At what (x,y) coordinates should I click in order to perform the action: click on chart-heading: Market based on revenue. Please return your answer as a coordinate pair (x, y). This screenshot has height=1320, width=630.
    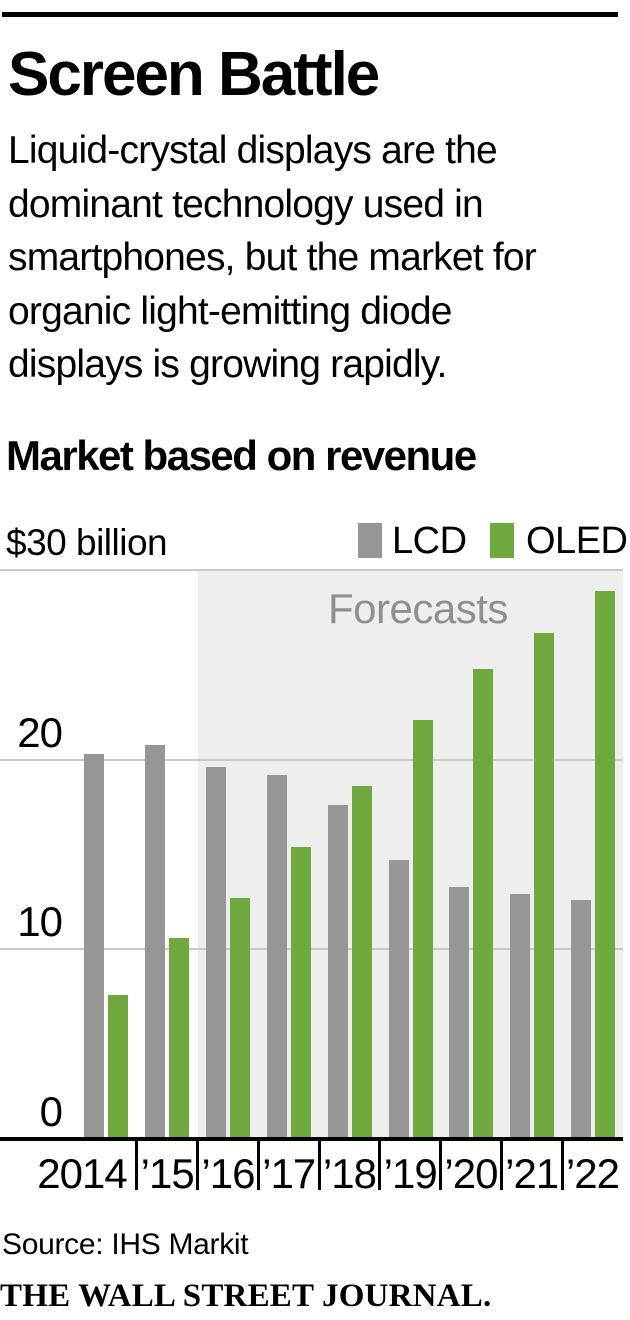
    Looking at the image, I should click on (241, 455).